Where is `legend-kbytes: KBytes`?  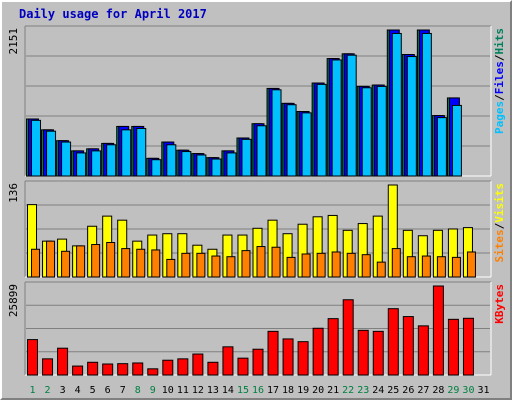 legend-kbytes: KBytes is located at coordinates (499, 304).